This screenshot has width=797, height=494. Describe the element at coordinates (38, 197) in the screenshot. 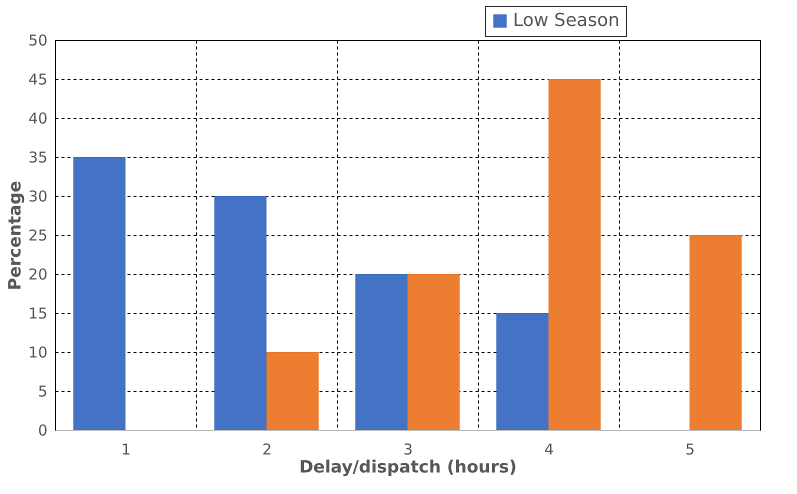

I see `y-tick-label: 30` at that location.